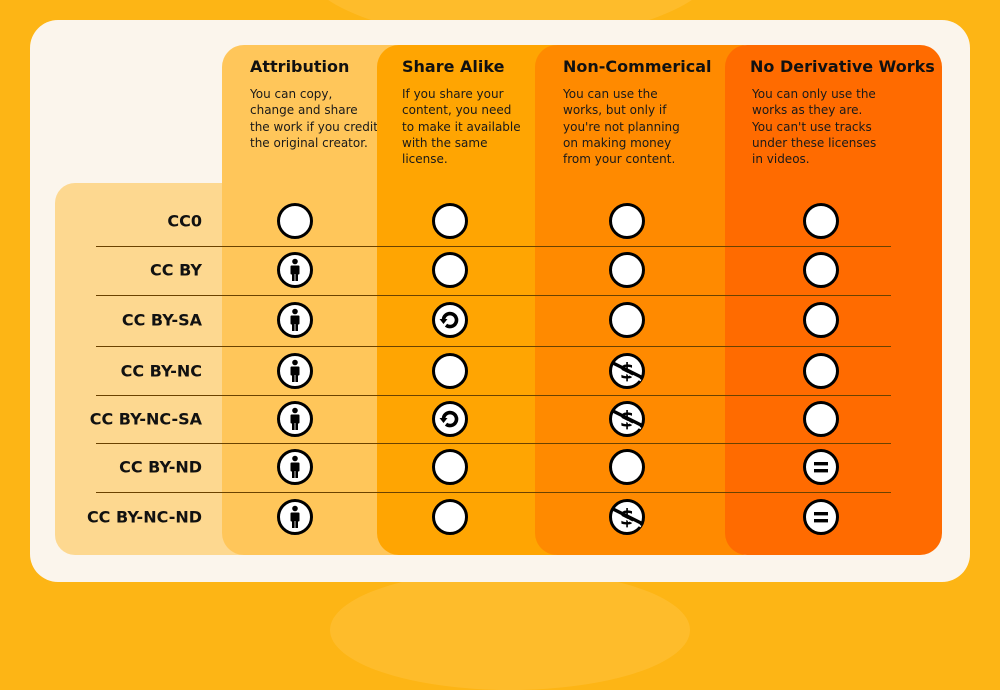 The image size is (1000, 690). Describe the element at coordinates (184, 221) in the screenshot. I see `row-label: CC0` at that location.